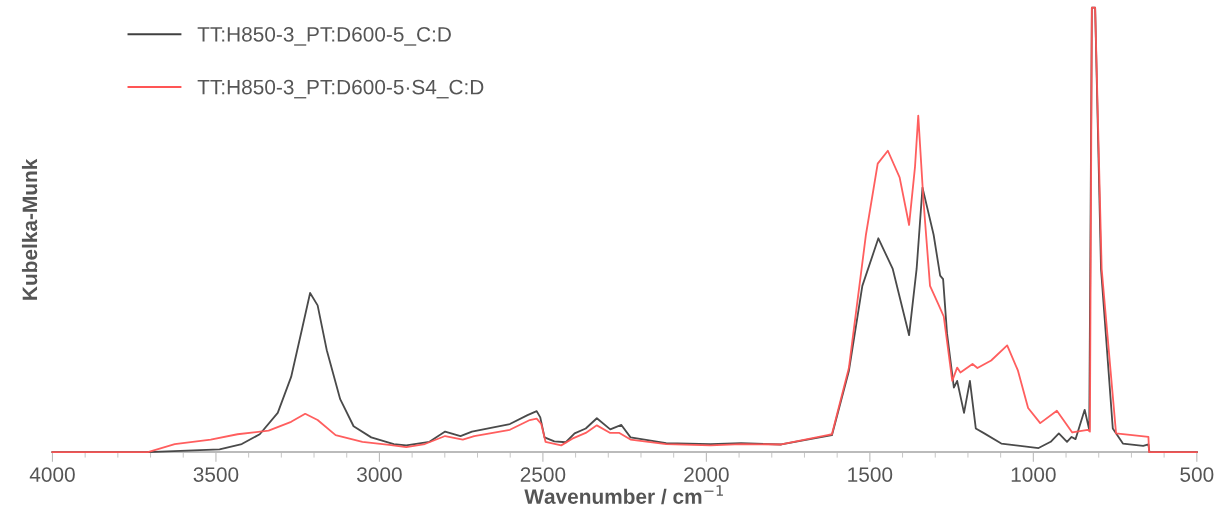  Describe the element at coordinates (340, 89) in the screenshot. I see `legend-label: TT:H850-3_PT:D600-5·S4_C:D` at that location.